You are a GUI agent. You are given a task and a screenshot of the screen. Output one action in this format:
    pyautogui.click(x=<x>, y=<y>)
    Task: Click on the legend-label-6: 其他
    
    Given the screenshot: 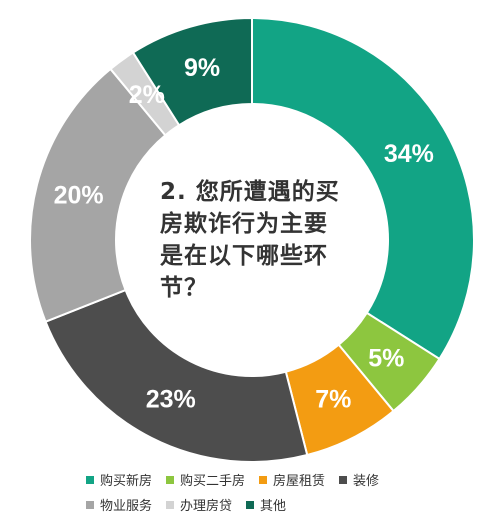 What is the action you would take?
    pyautogui.click(x=273, y=506)
    